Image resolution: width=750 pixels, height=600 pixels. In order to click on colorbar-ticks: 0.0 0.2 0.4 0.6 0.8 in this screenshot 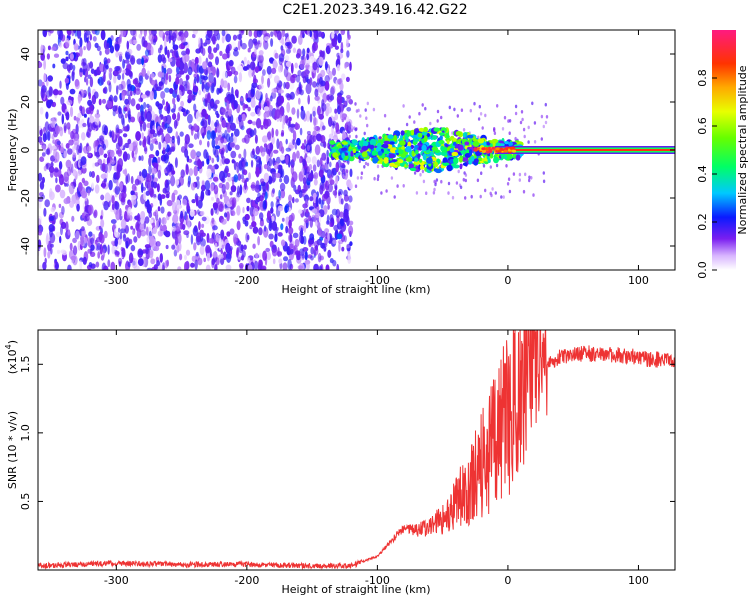, I will do `click(706, 174)`.